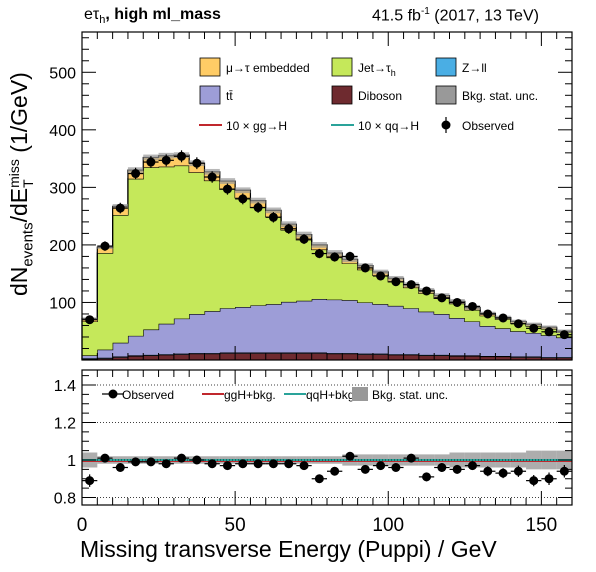  Describe the element at coordinates (396, 16) in the screenshot. I see `lumi-value: 41.5 fb` at that location.